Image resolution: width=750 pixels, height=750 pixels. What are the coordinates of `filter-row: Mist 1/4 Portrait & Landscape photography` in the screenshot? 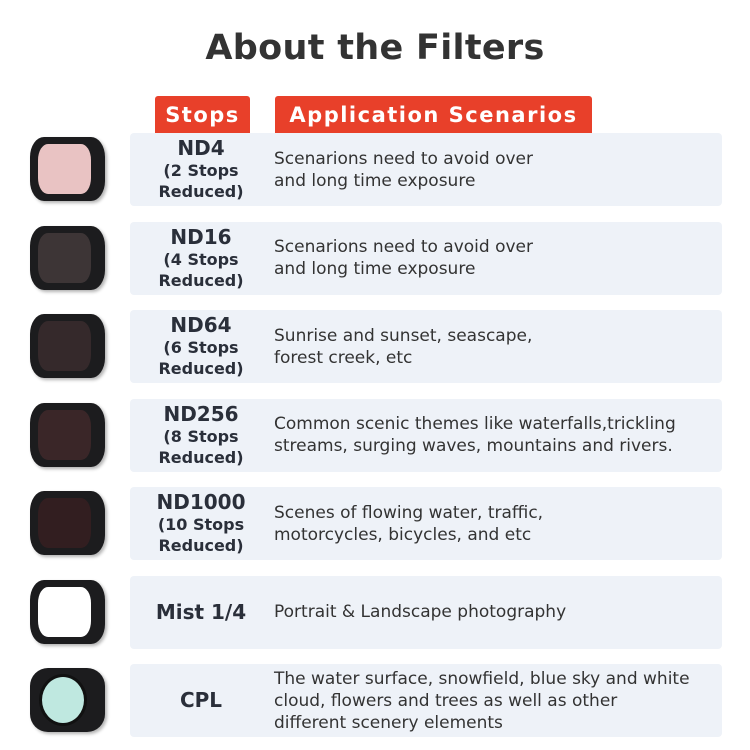 It's located at (426, 612).